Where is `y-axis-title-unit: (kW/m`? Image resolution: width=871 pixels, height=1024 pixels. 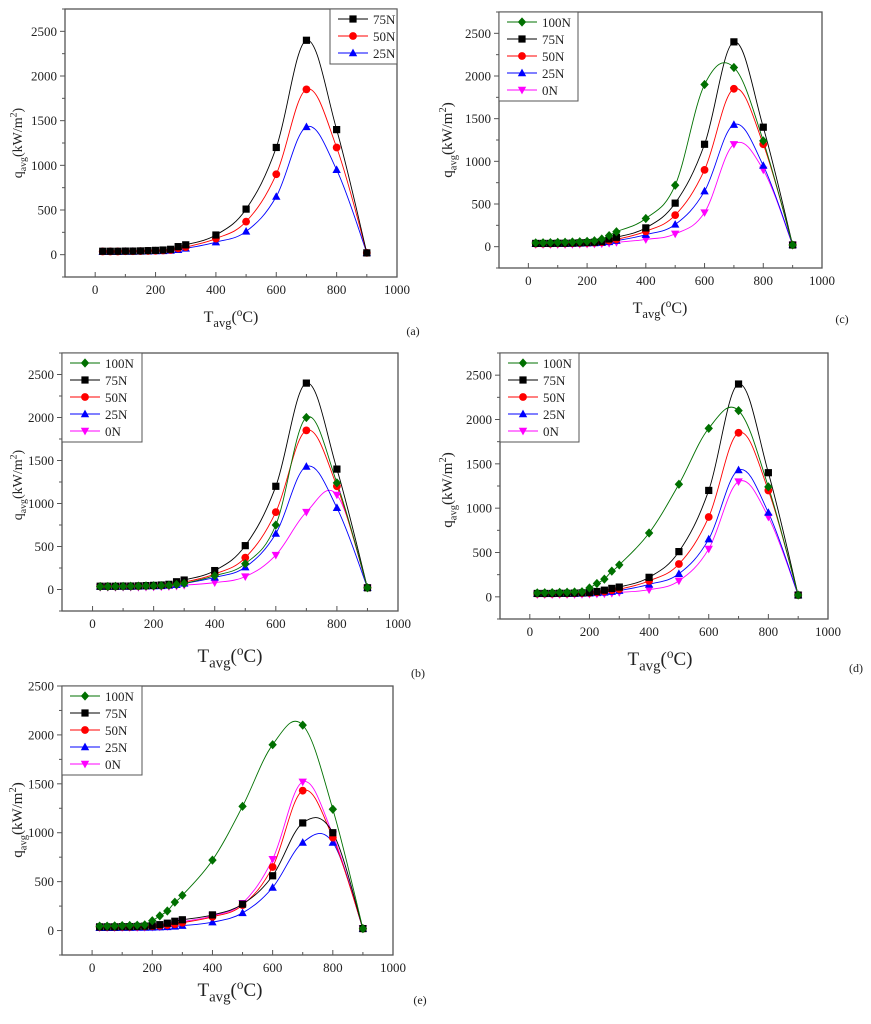
y-axis-title-unit: (kW/m is located at coordinates (18, 137).